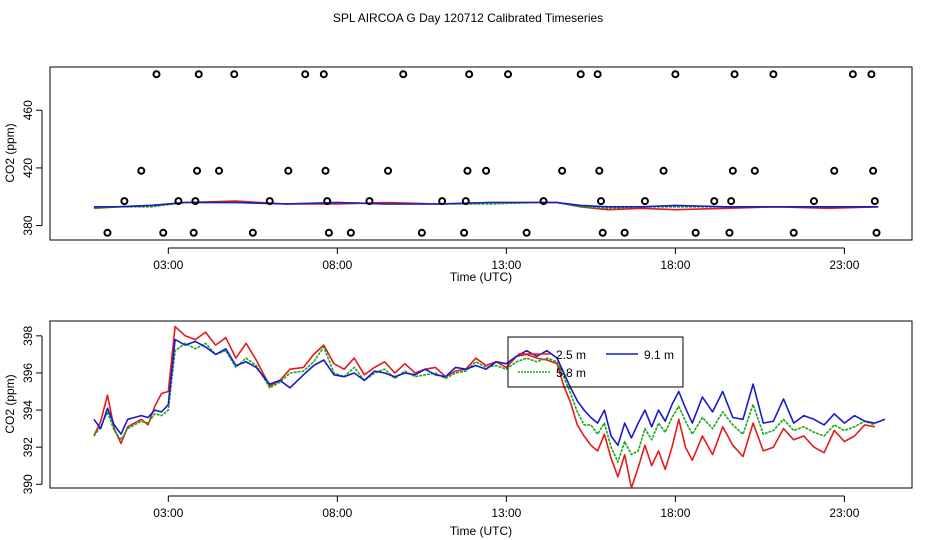 This screenshot has height=540, width=936. What do you see at coordinates (10, 403) in the screenshot?
I see `bottom-y-axis-label: CO2 (ppm)` at bounding box center [10, 403].